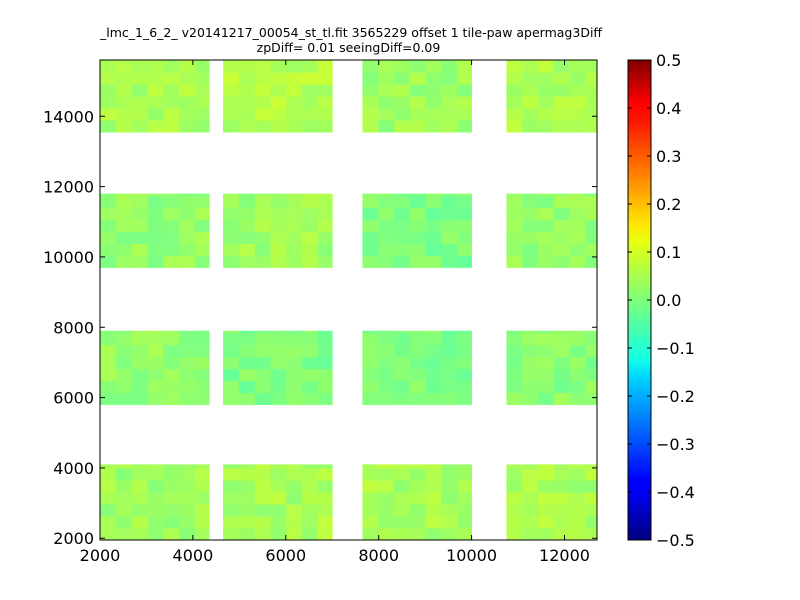 Image resolution: width=800 pixels, height=600 pixels. What do you see at coordinates (68, 116) in the screenshot?
I see `y-tick-label: 14000` at bounding box center [68, 116].